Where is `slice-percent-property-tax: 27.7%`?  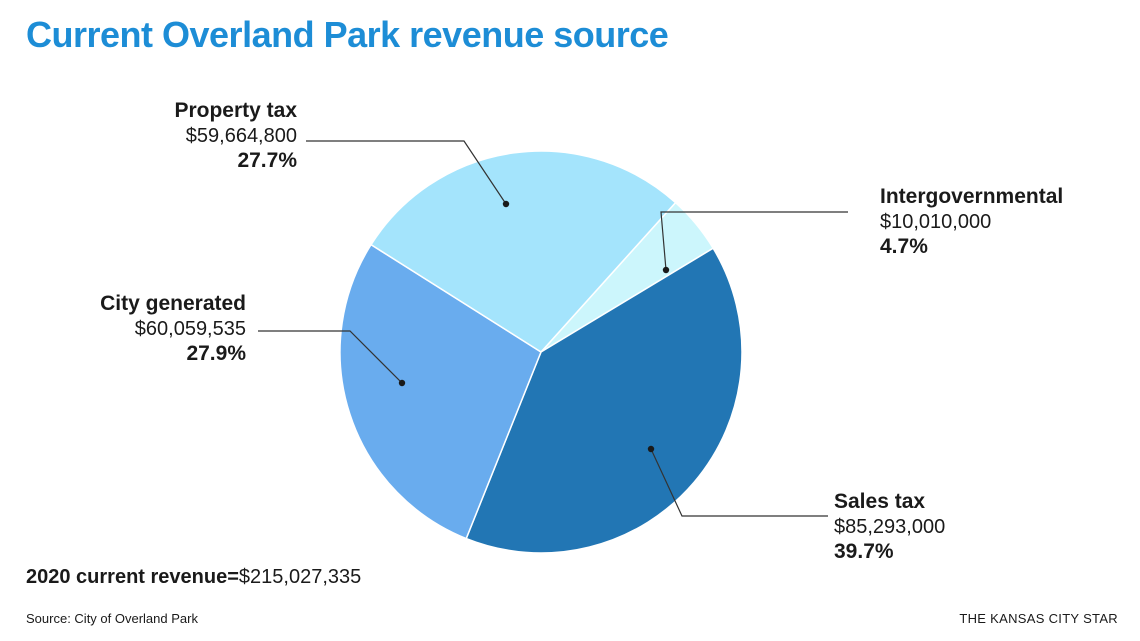
slice-percent-property-tax: 27.7% is located at coordinates (267, 160).